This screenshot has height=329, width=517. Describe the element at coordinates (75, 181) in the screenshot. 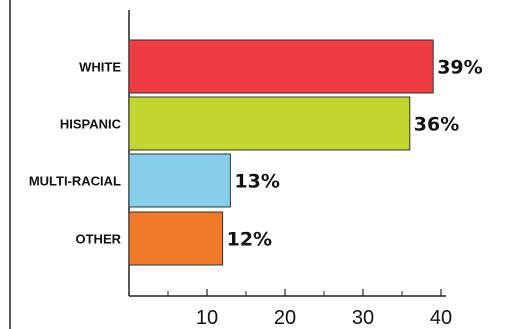

I see `category-label-multi-racial: MULTI-RACIAL` at that location.